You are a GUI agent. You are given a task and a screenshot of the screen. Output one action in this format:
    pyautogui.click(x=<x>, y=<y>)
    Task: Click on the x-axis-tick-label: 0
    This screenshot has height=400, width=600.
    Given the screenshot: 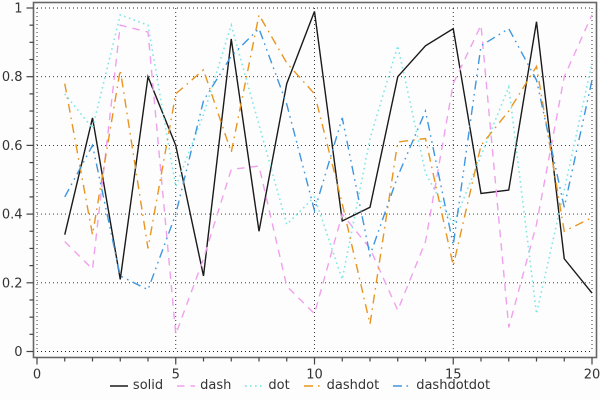 What is the action you would take?
    pyautogui.click(x=37, y=375)
    